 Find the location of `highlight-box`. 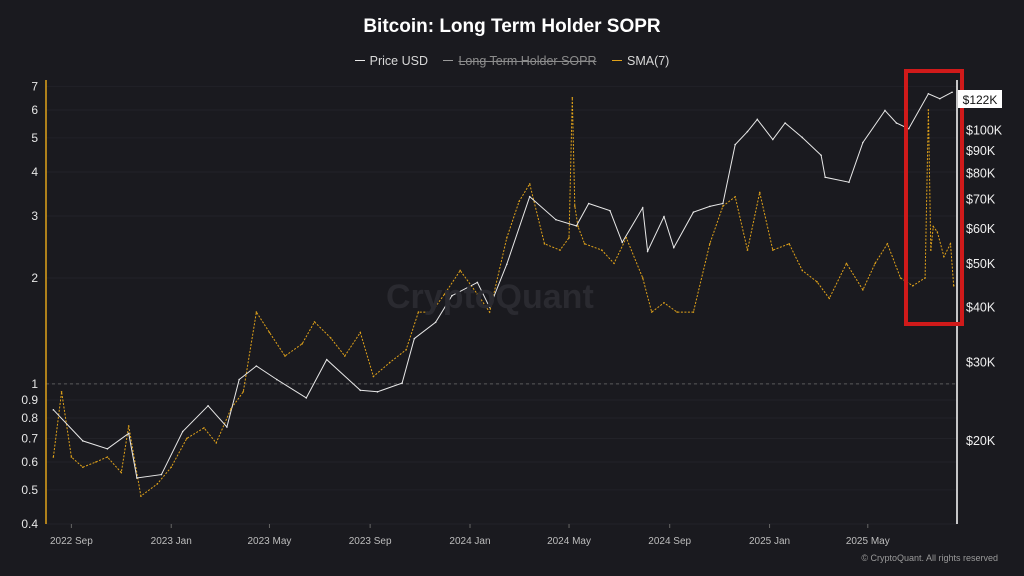

highlight-box is located at coordinates (934, 197).